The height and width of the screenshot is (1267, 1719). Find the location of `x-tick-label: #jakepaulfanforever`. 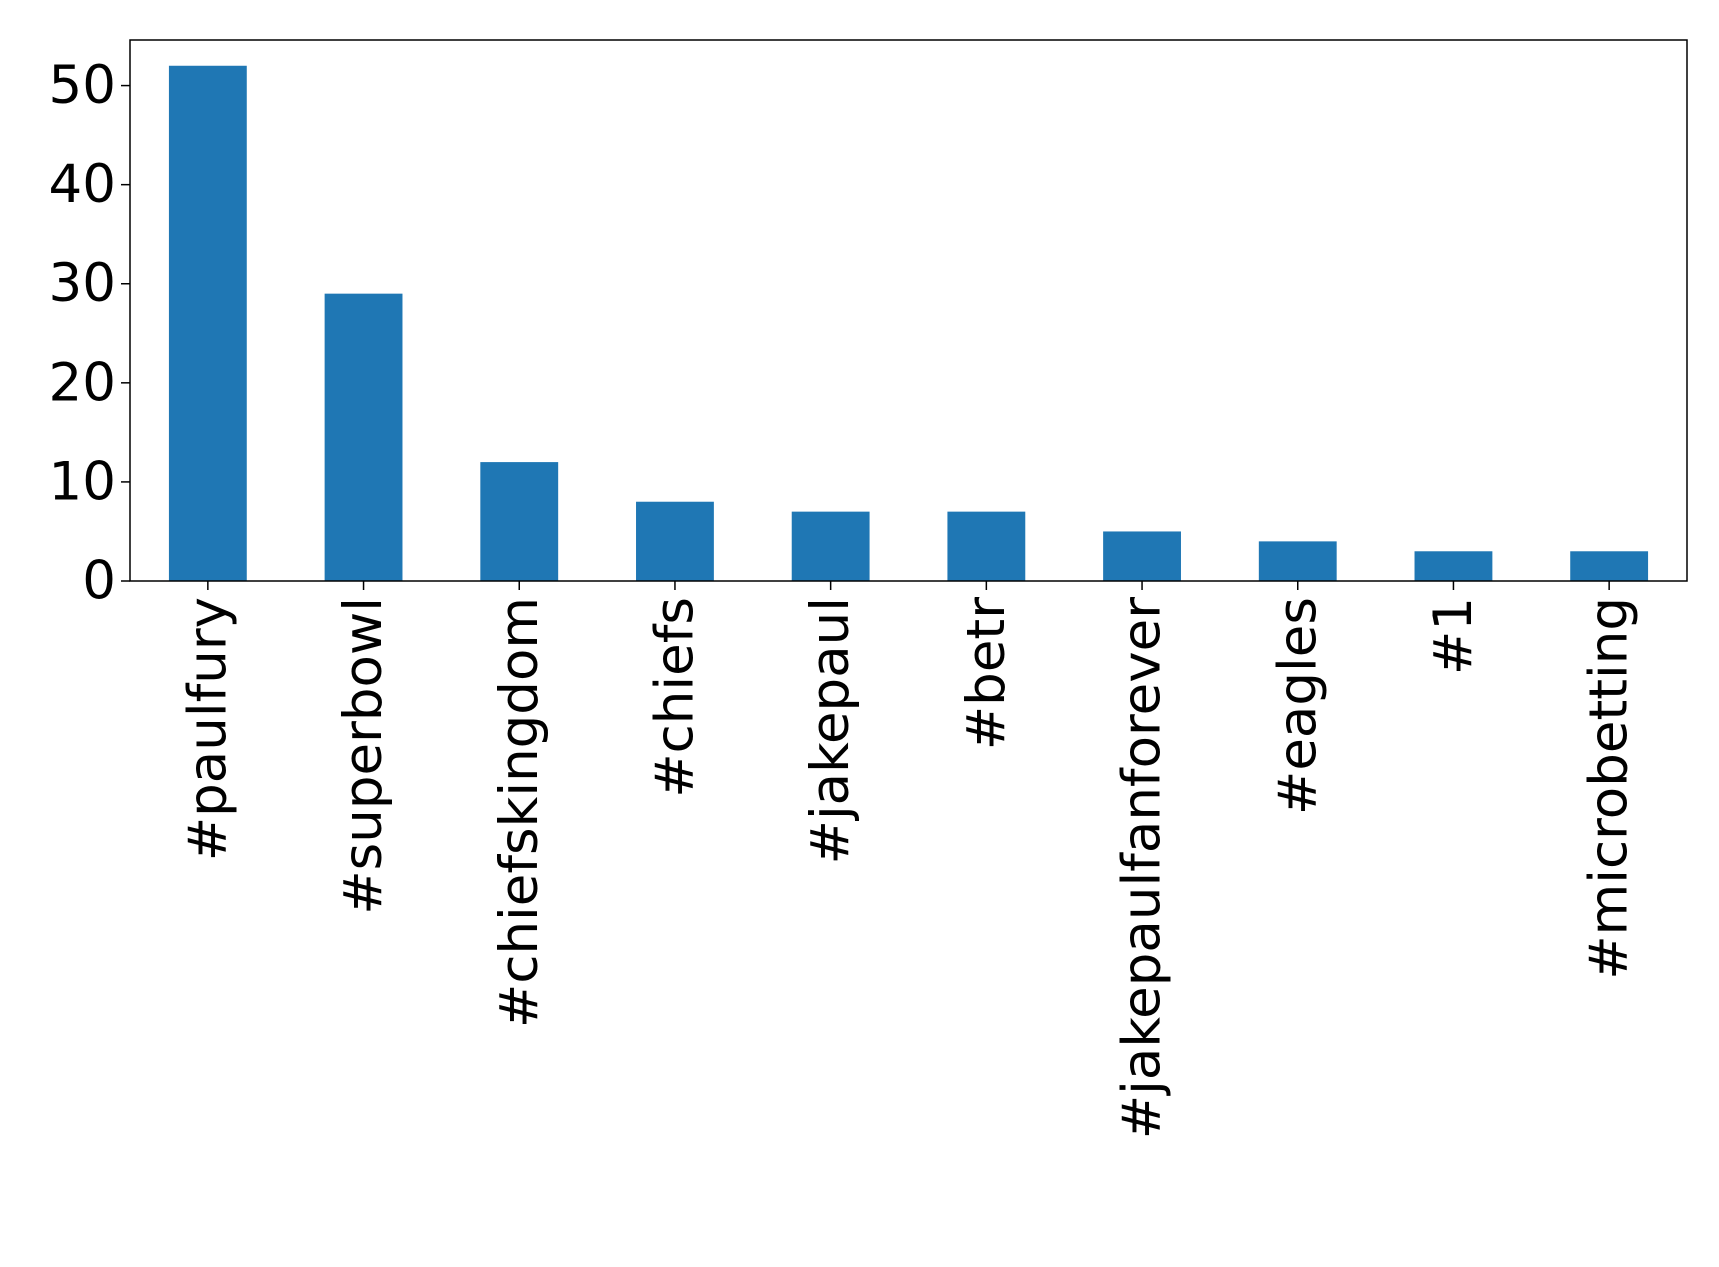

x-tick-label: #jakepaulfanforever is located at coordinates (1142, 868).